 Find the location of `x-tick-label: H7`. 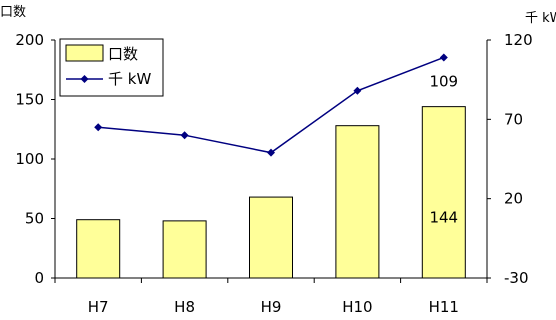

x-tick-label: H7 is located at coordinates (98, 307).